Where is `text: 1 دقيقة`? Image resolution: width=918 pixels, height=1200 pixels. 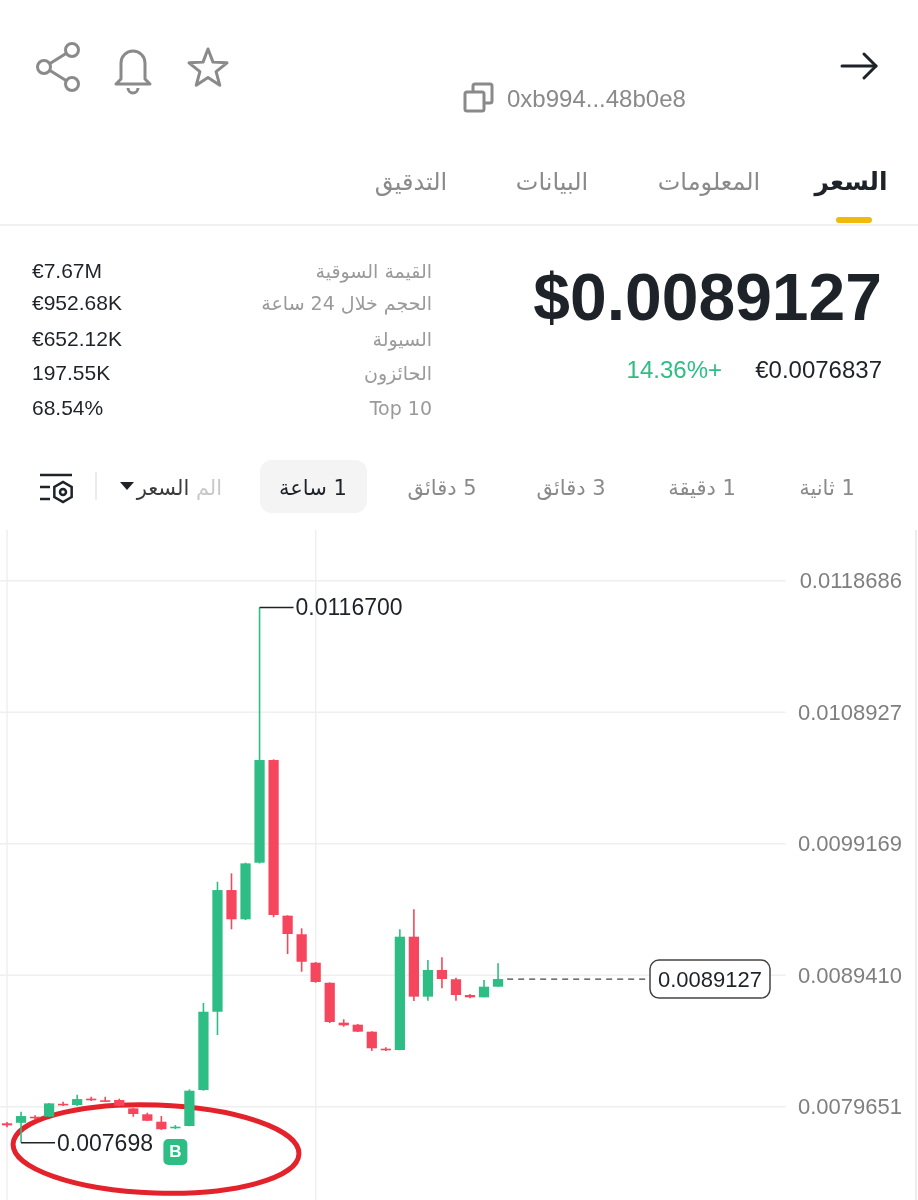 text: 1 دقيقة is located at coordinates (702, 488).